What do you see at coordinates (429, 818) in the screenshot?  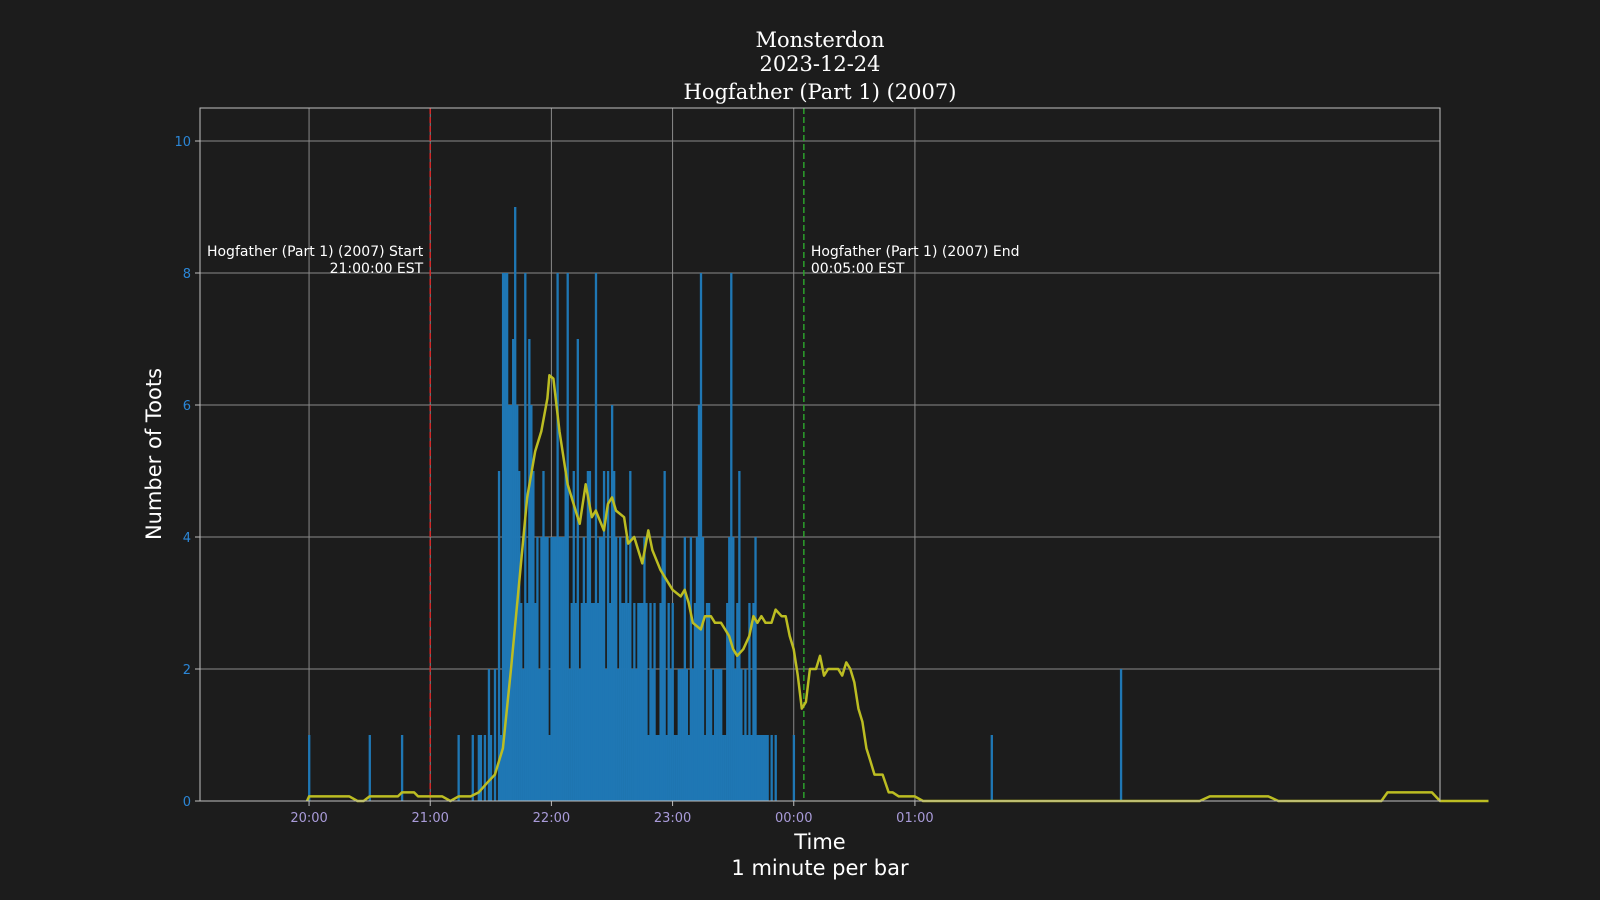 I see `x-tick-label: 21:00` at bounding box center [429, 818].